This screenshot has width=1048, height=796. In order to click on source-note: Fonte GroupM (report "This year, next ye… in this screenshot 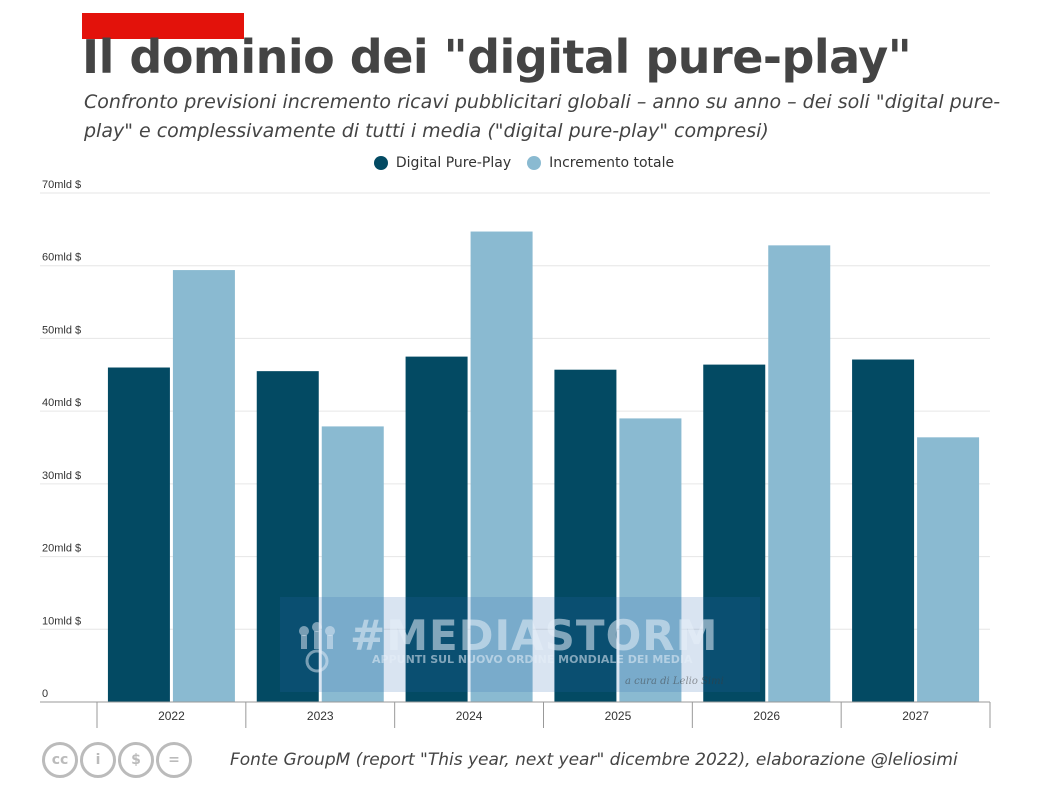, I will do `click(594, 760)`.